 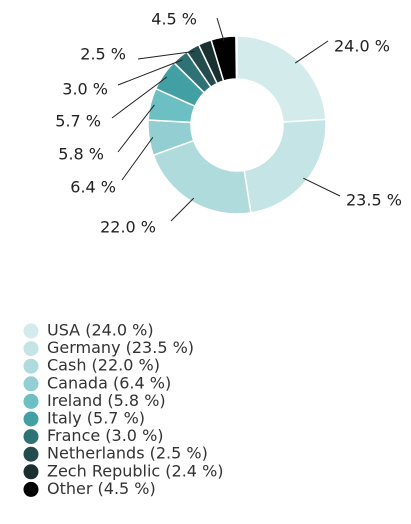 What do you see at coordinates (105, 435) in the screenshot?
I see `legend-label: France (3.0 %)` at bounding box center [105, 435].